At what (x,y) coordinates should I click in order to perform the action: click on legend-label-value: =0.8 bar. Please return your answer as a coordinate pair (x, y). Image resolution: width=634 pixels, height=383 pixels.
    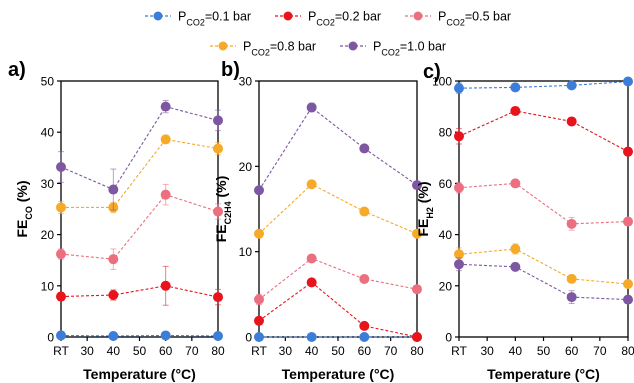
    Looking at the image, I should click on (293, 47).